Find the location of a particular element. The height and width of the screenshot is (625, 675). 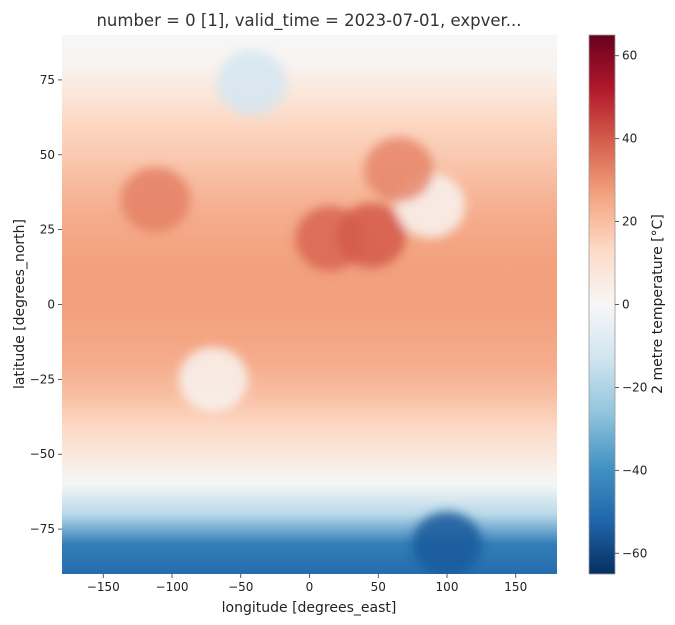

y-tick-label: 75 is located at coordinates (47, 80).